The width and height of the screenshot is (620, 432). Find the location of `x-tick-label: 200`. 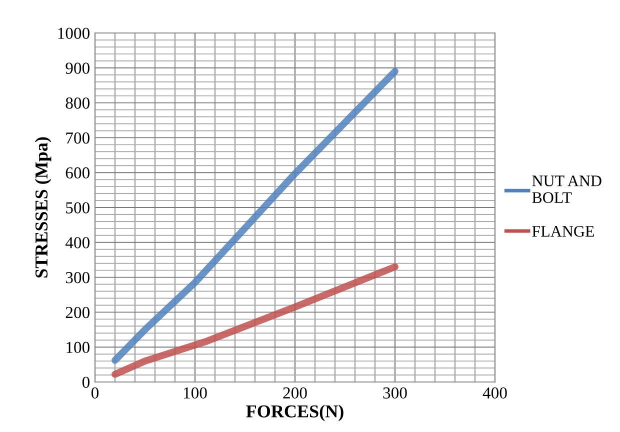

x-tick-label: 200 is located at coordinates (295, 393).